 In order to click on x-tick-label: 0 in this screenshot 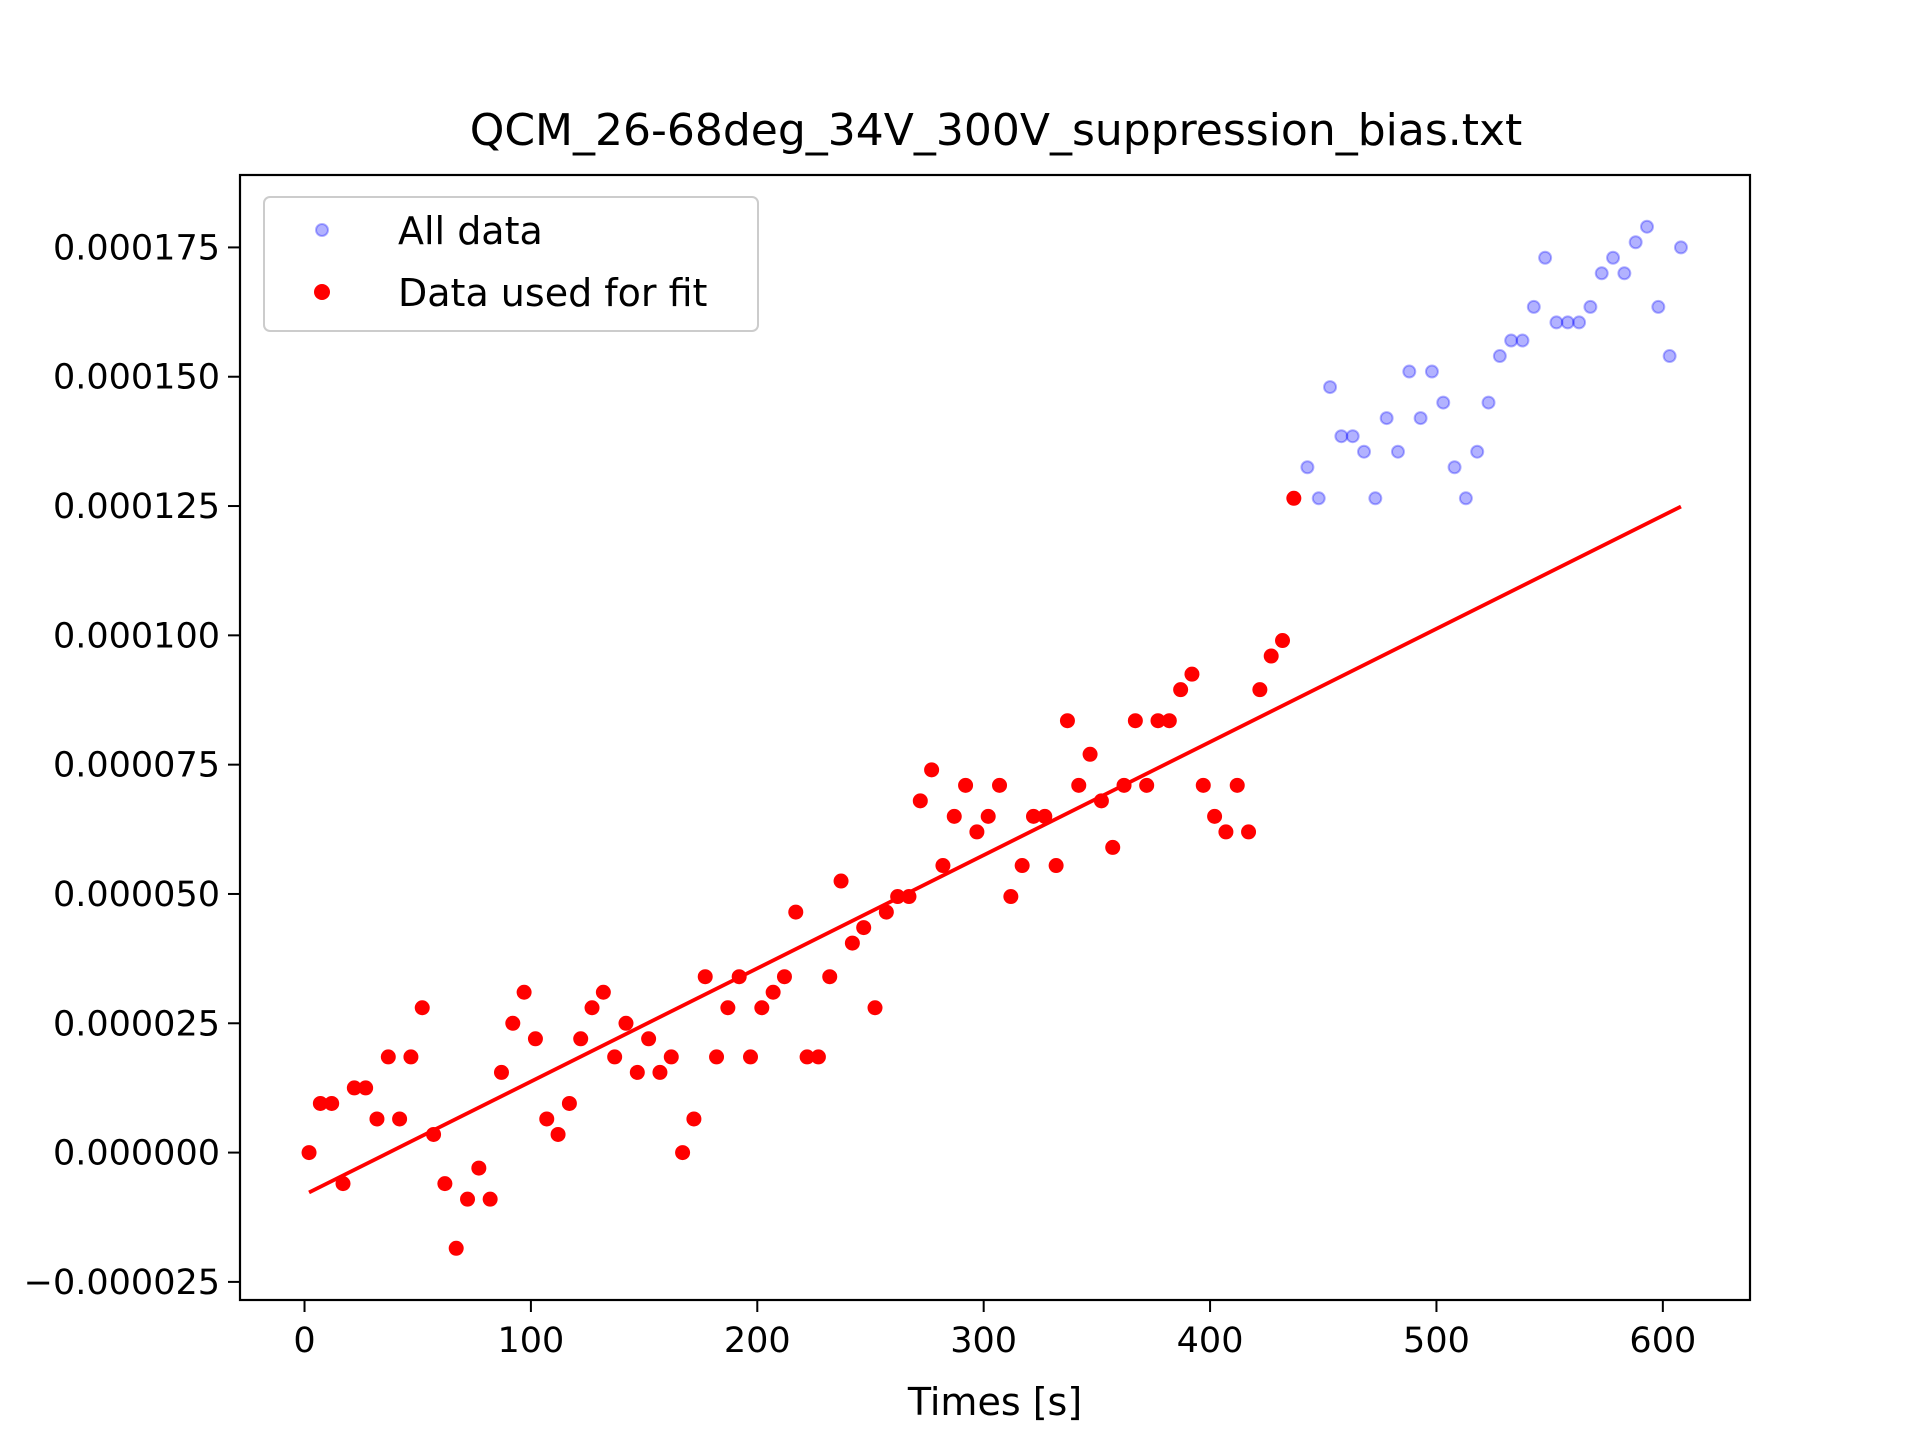, I will do `click(304, 1341)`.